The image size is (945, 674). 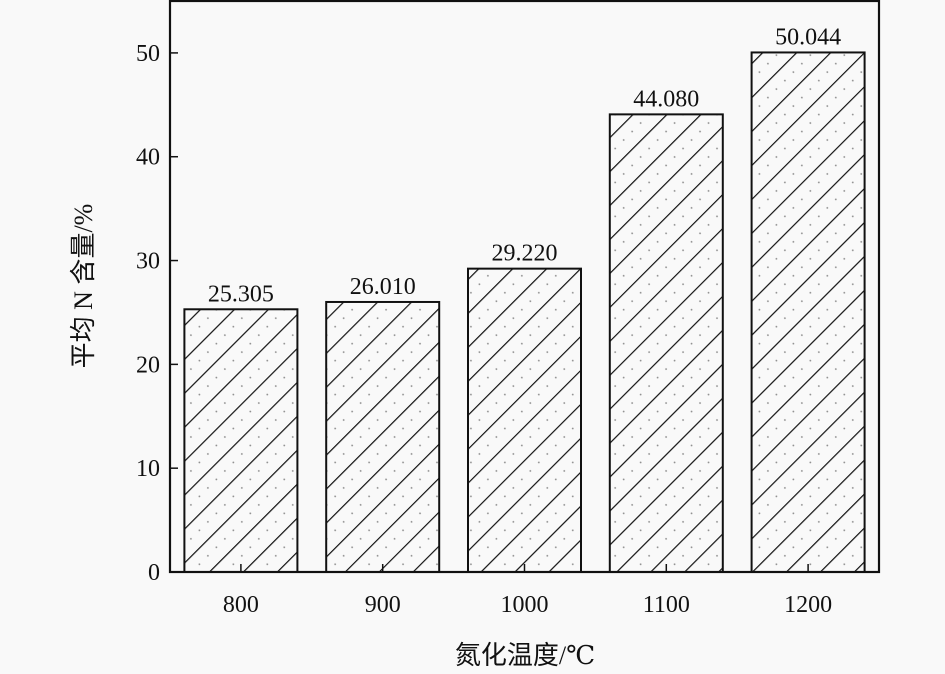 I want to click on x-tick-label-1200: 1200, so click(x=808, y=605).